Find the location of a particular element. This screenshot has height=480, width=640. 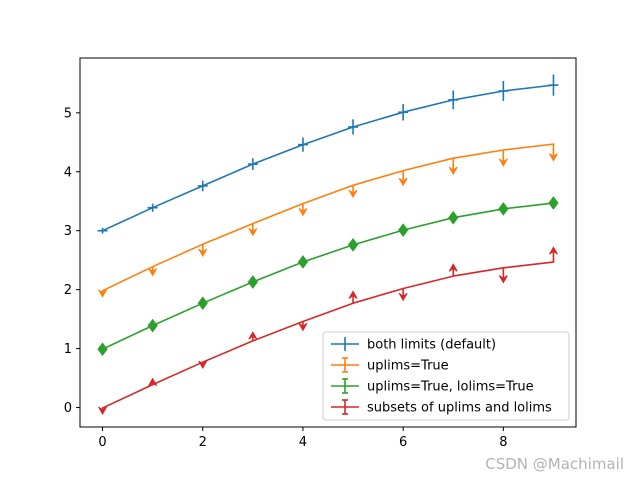

y-tick-label: 0 is located at coordinates (68, 408).